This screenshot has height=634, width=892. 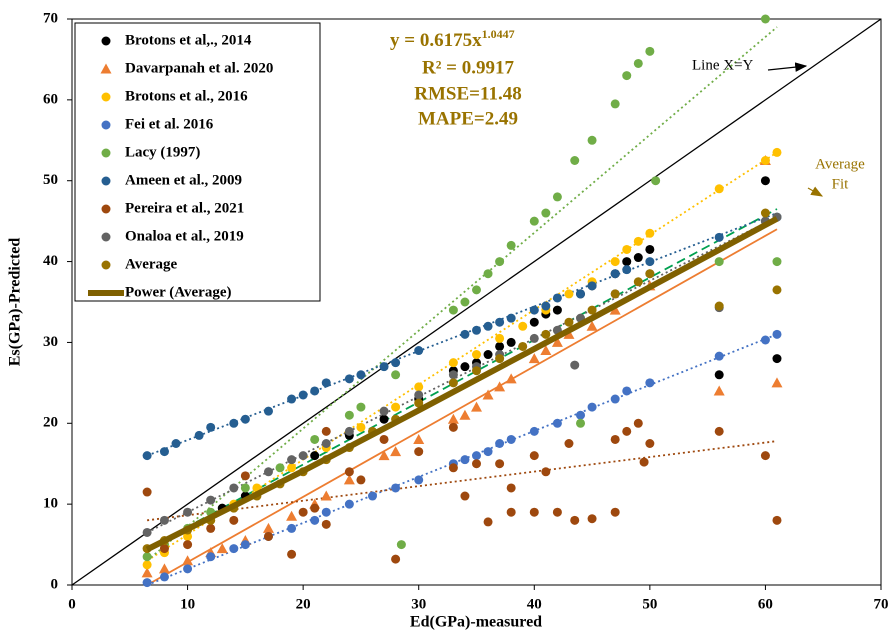 I want to click on y-tick-label: 50, so click(x=50, y=180).